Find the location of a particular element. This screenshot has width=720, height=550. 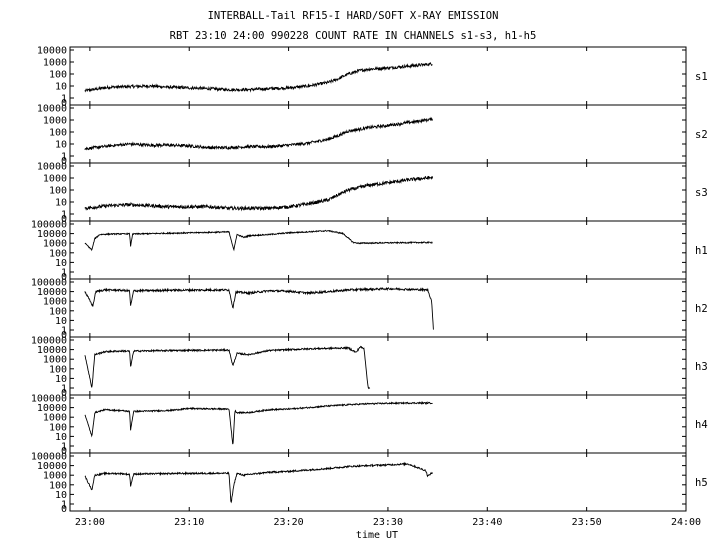

series-name: s2 is located at coordinates (701, 135).